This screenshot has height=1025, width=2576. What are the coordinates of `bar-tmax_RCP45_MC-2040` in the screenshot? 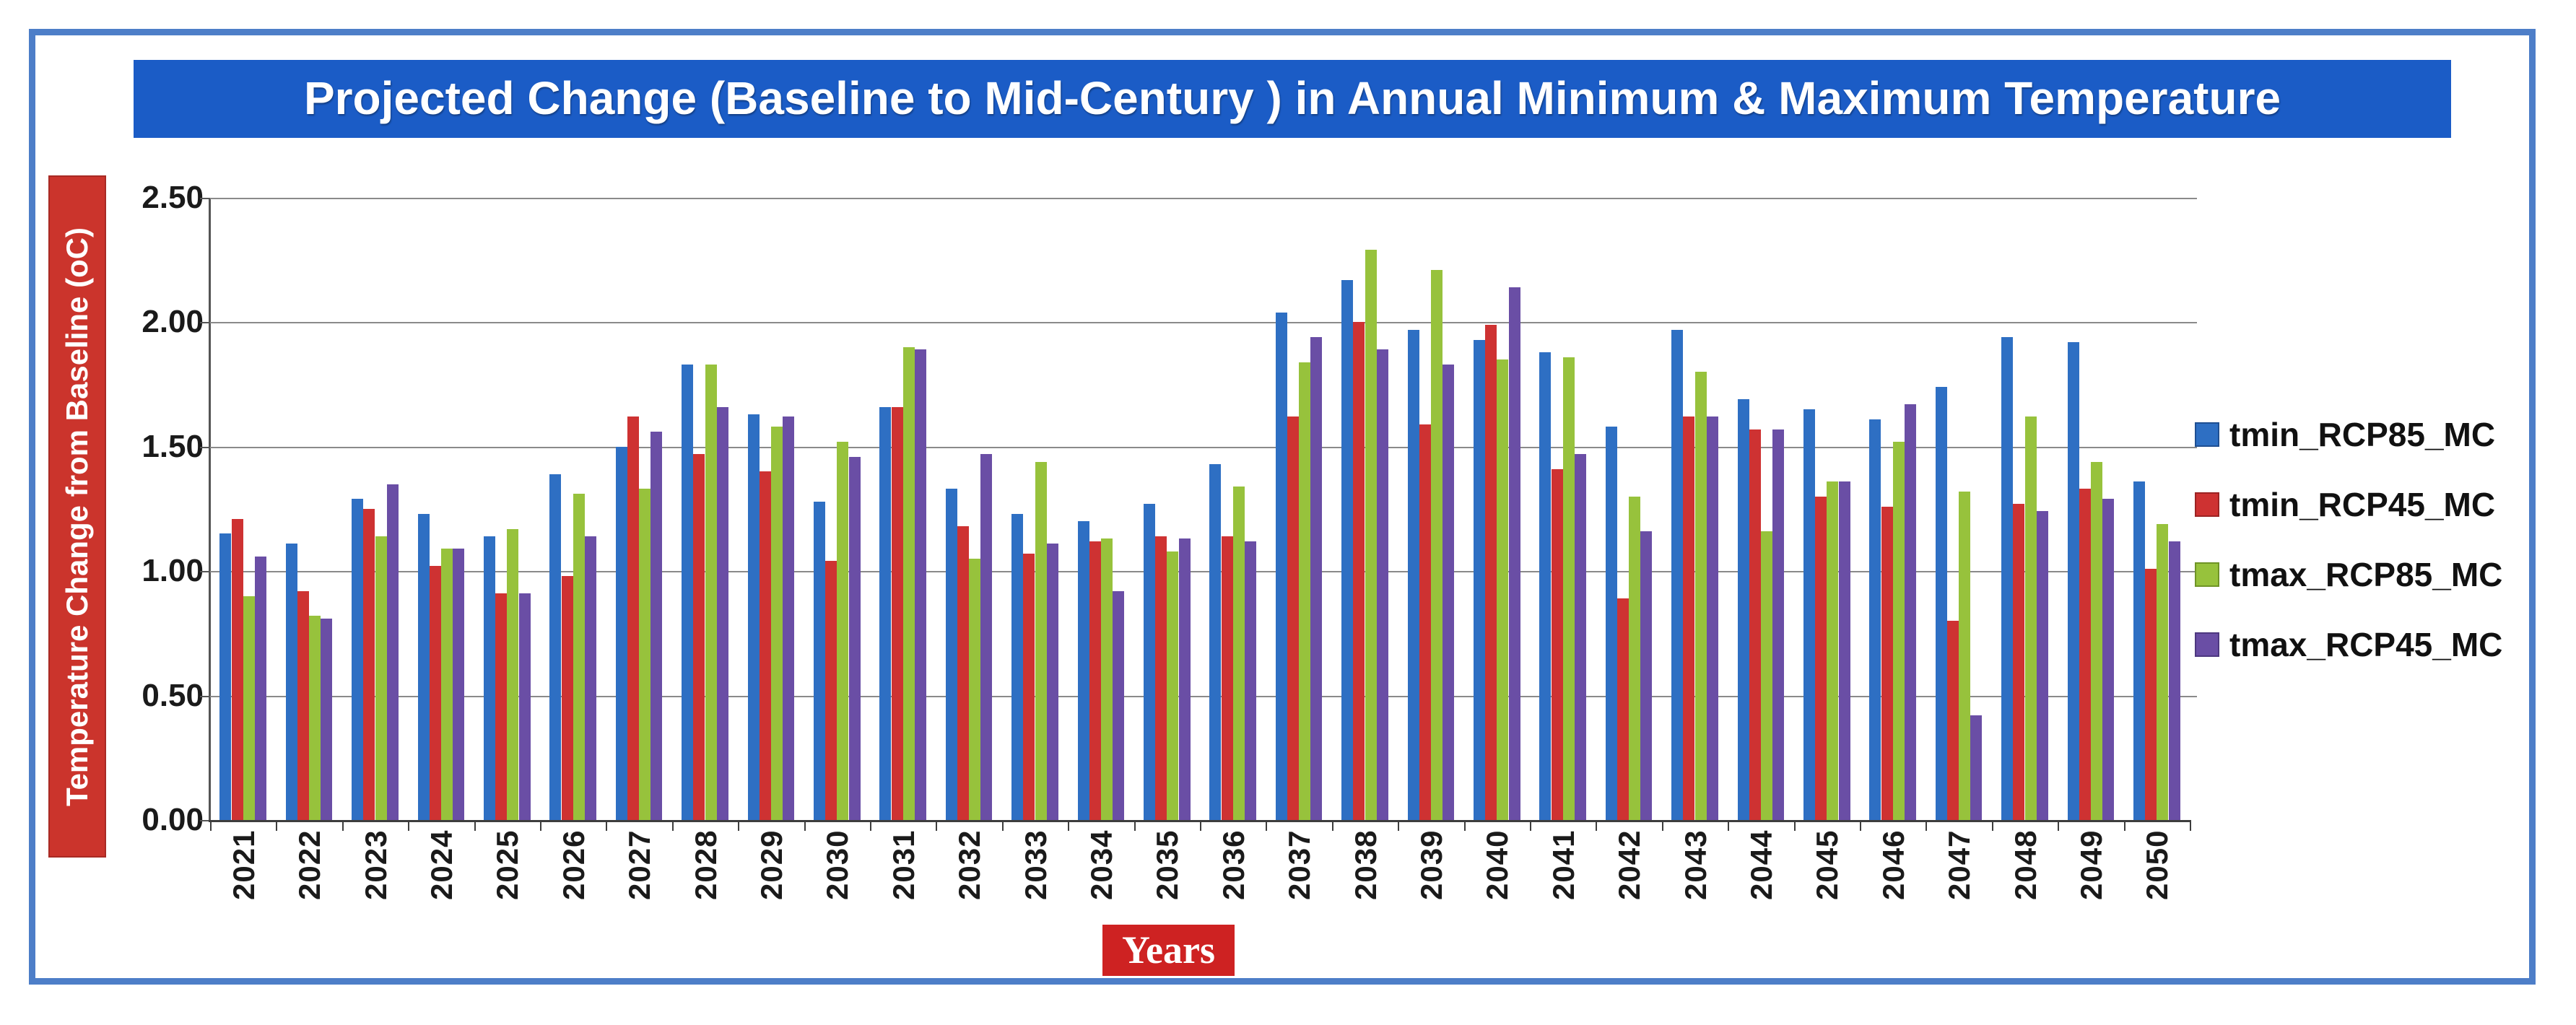 It's located at (1514, 553).